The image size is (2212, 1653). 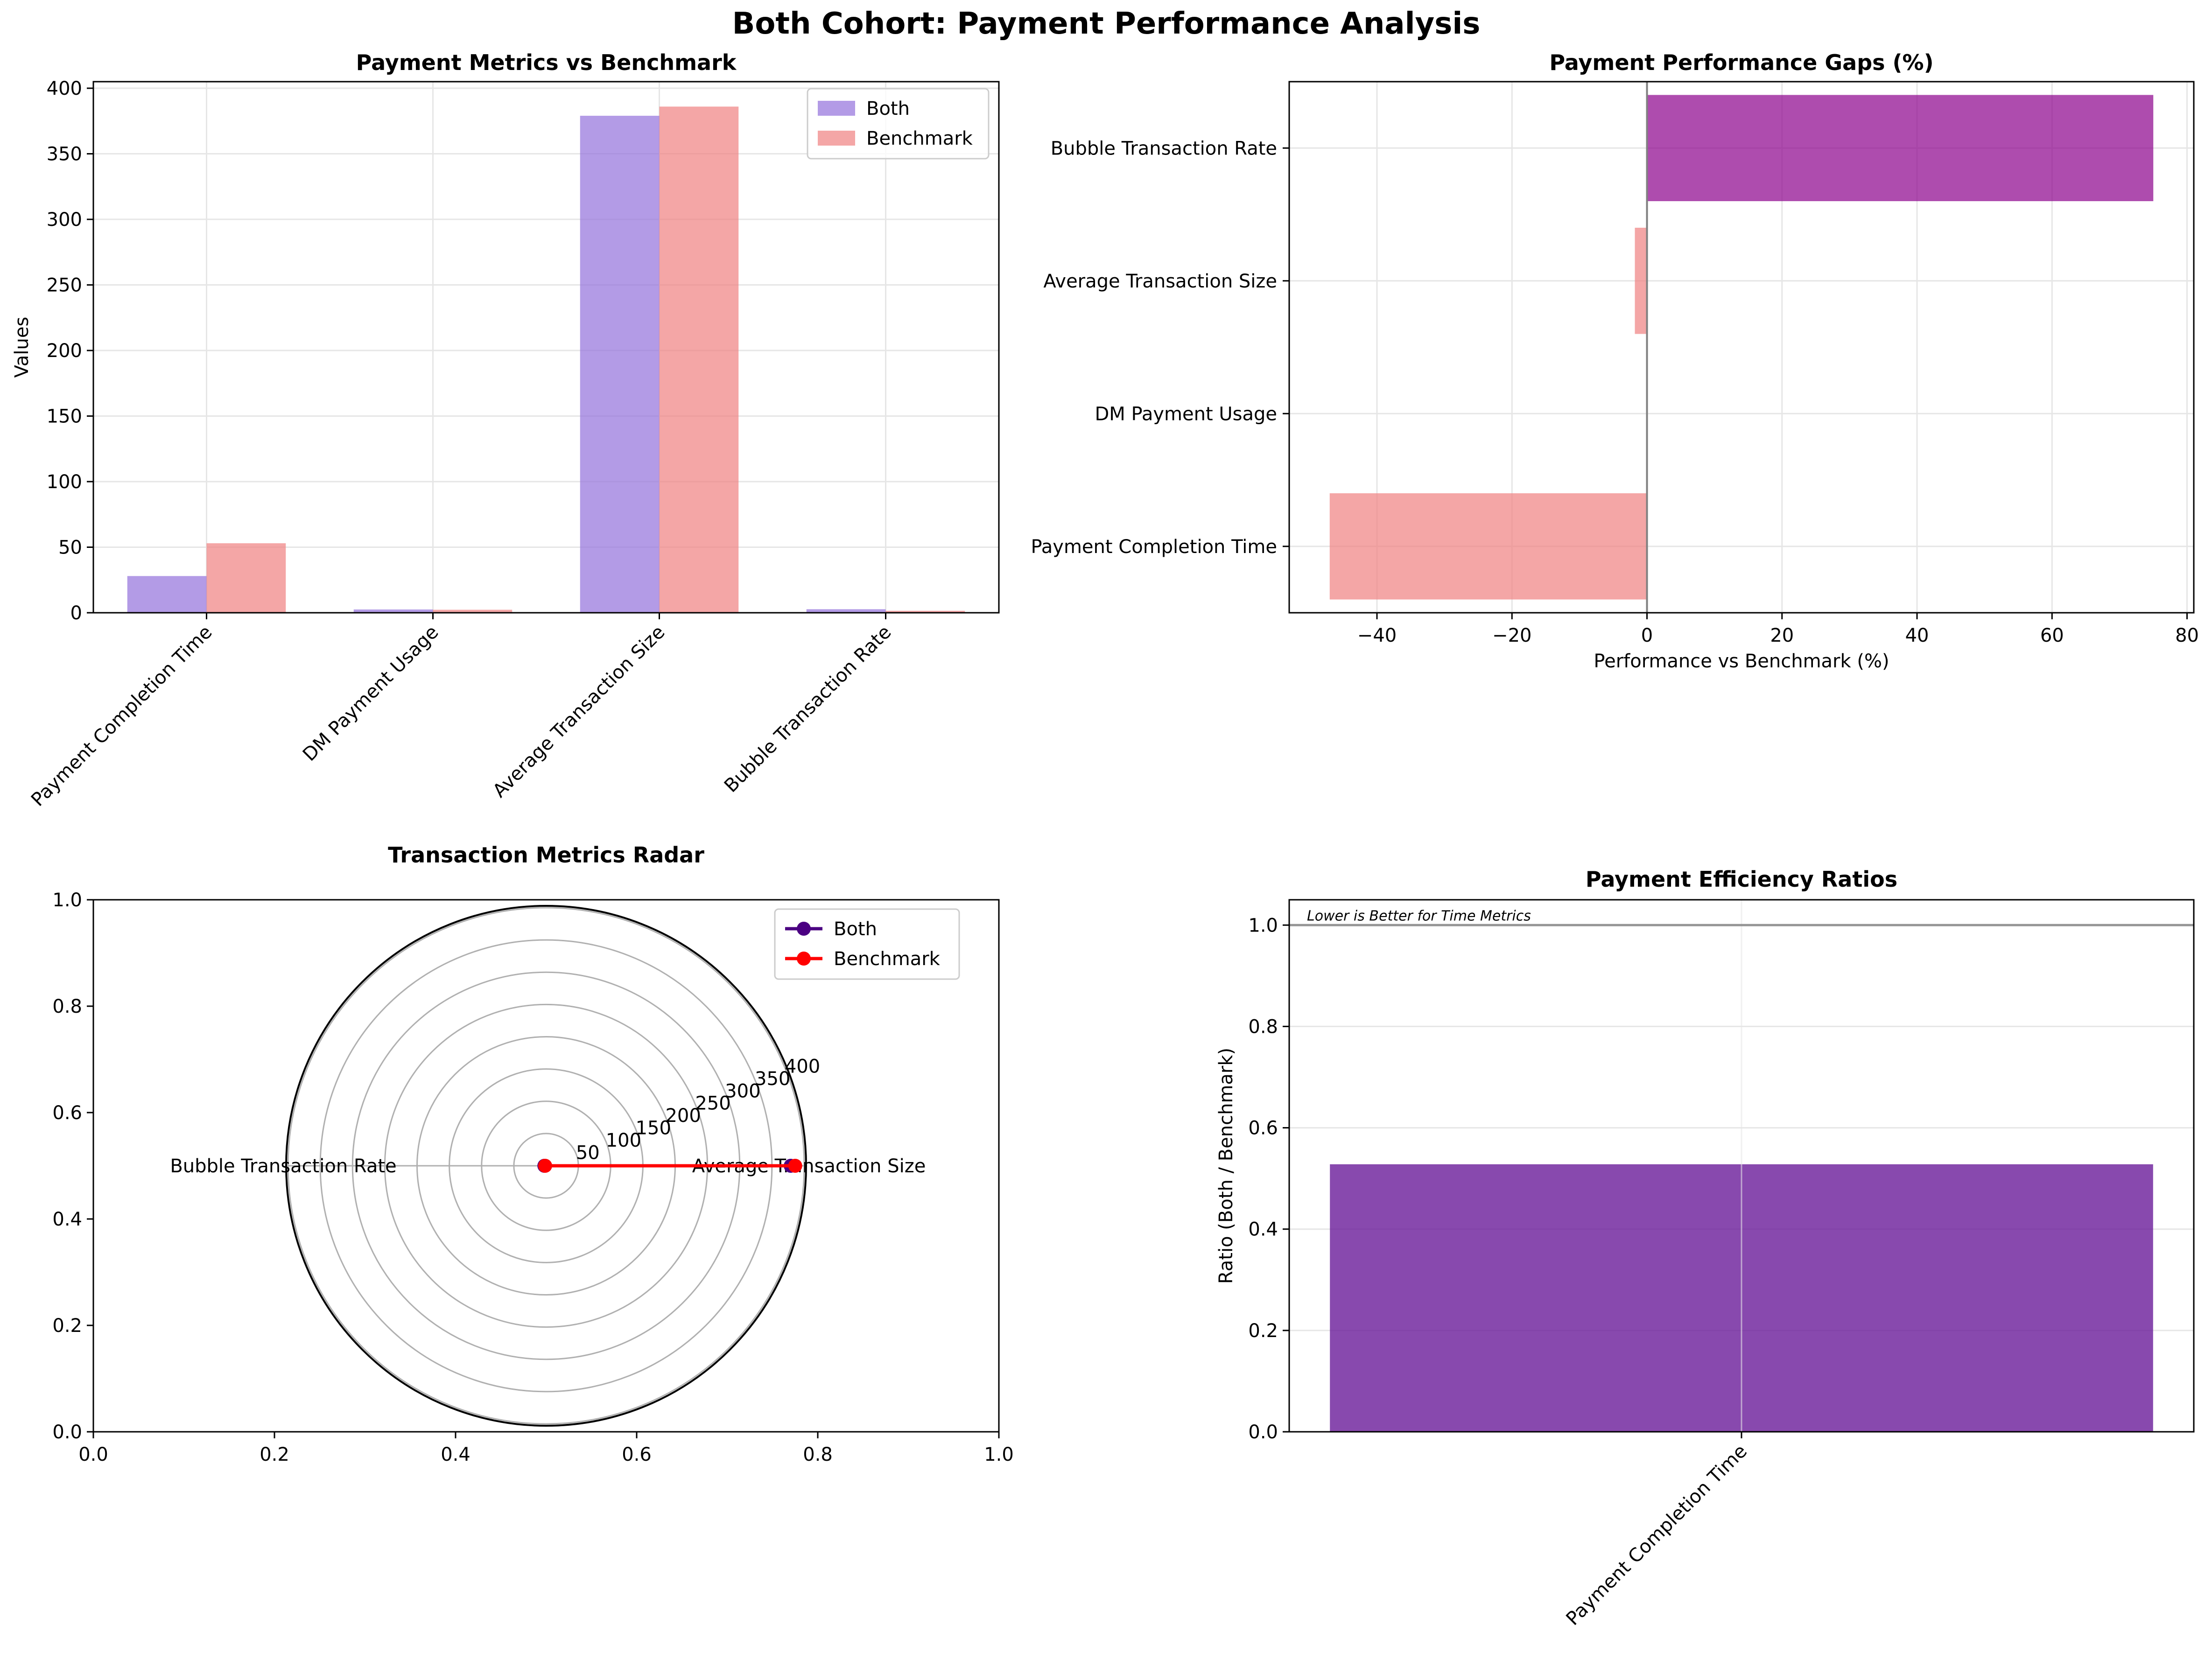 I want to click on bar-both-dm-payment-usage, so click(x=393, y=611).